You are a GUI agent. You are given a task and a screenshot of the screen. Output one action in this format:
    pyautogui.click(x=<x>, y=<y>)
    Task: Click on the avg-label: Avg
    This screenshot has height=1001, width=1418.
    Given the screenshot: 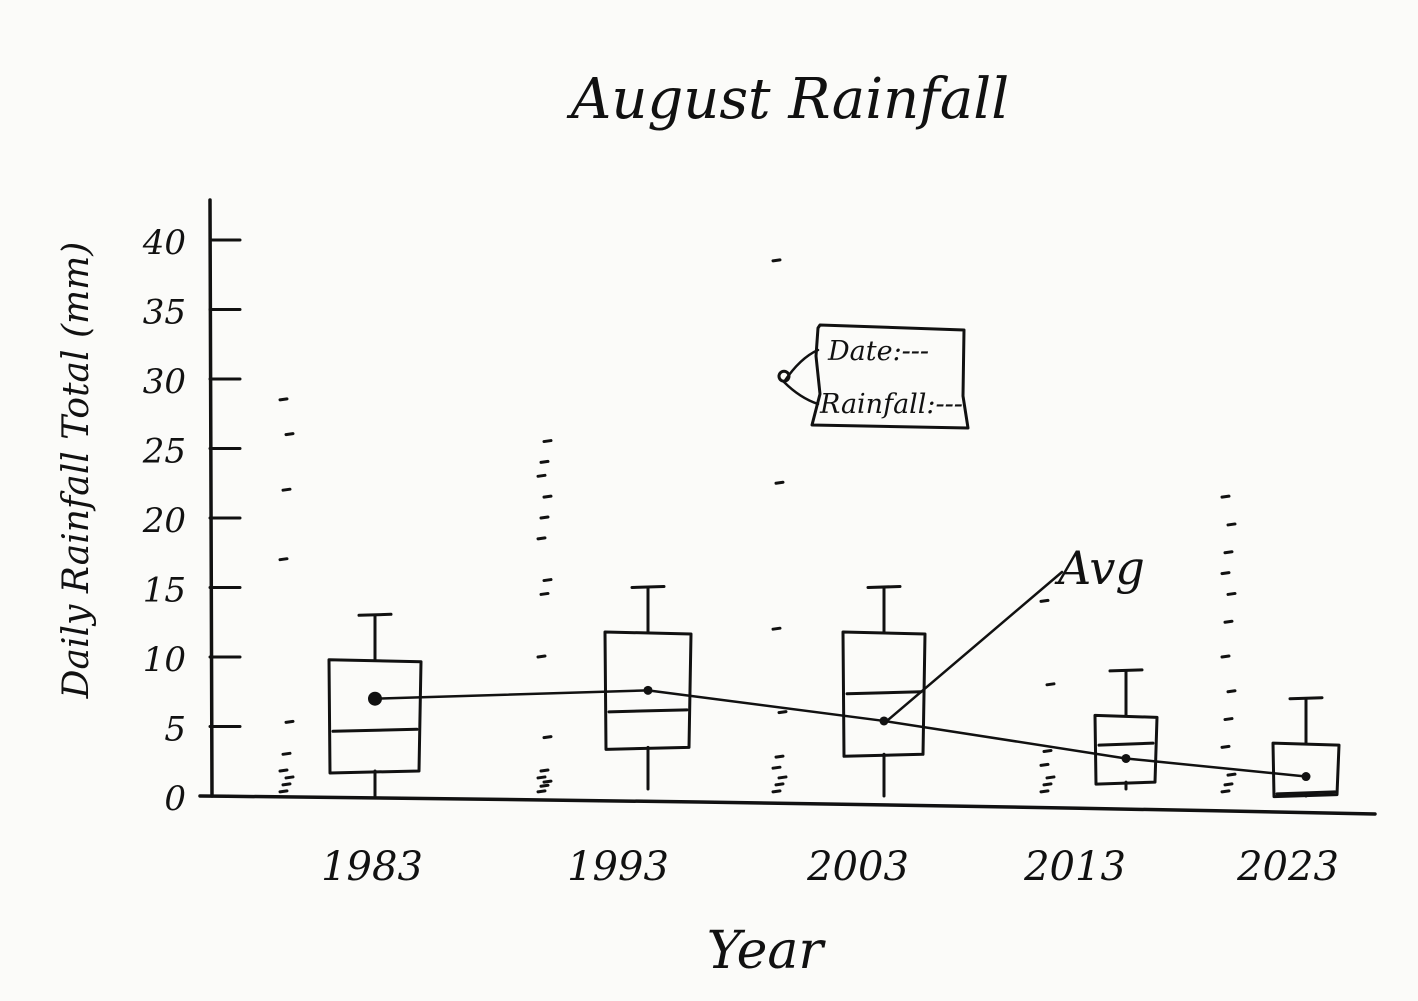 What is the action you would take?
    pyautogui.click(x=1099, y=568)
    